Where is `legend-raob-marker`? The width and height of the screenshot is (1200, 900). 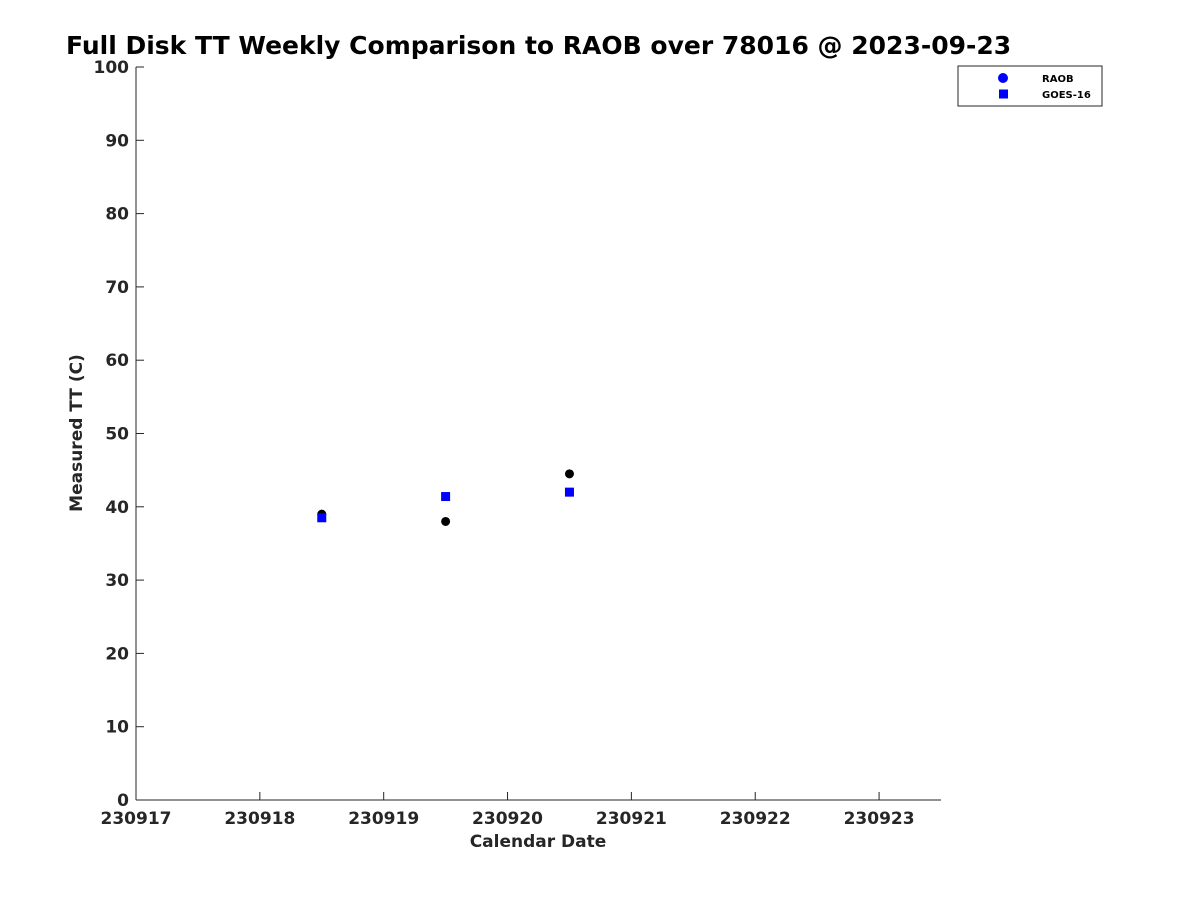 legend-raob-marker is located at coordinates (1003, 78).